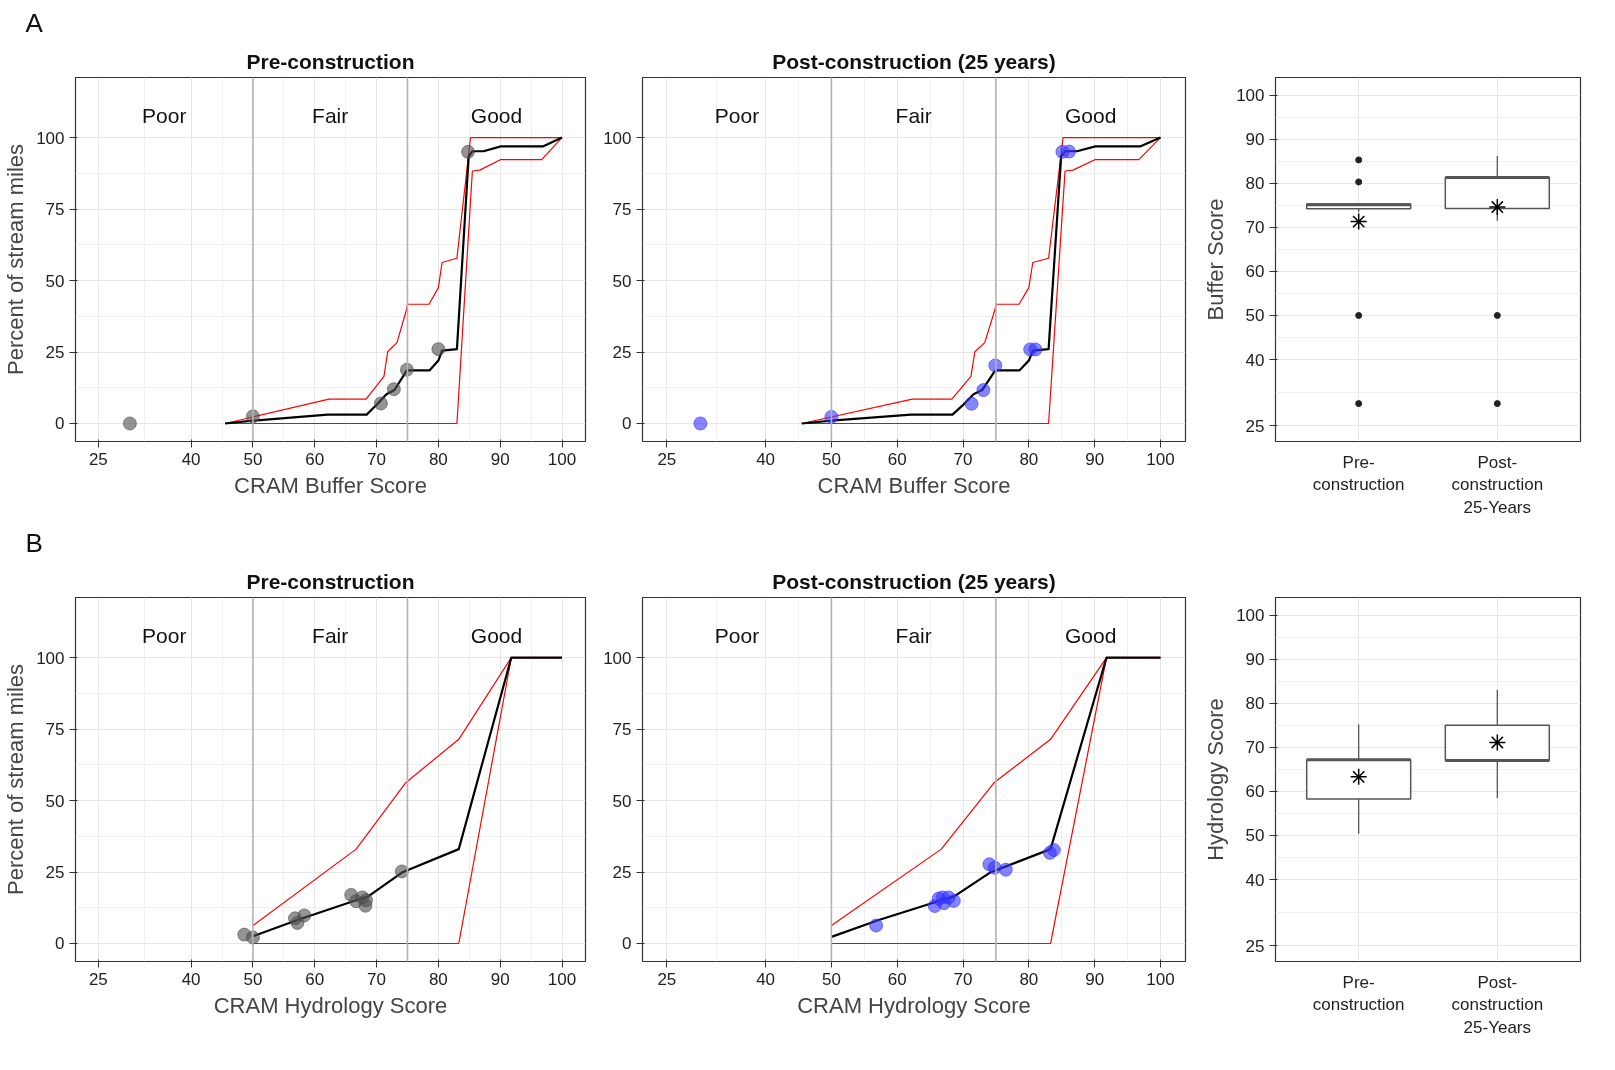 This screenshot has height=1070, width=1615. What do you see at coordinates (34, 22) in the screenshot?
I see `text: A` at bounding box center [34, 22].